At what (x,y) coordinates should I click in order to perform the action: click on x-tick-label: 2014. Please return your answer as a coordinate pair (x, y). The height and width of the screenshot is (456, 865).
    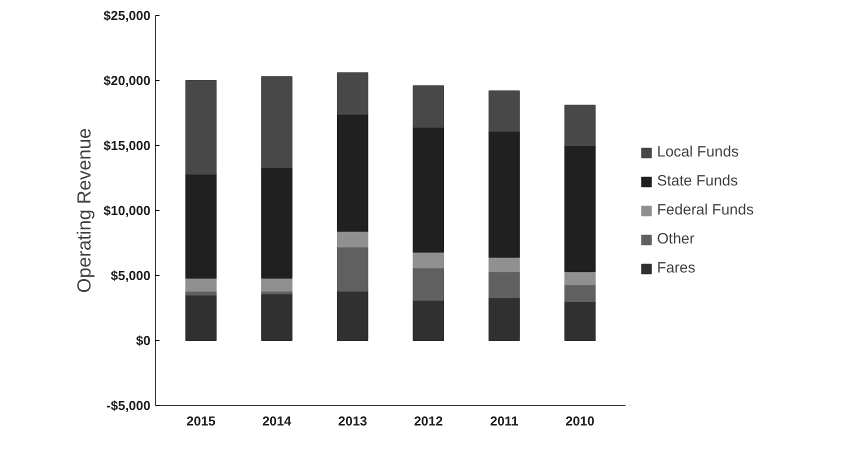
    Looking at the image, I should click on (277, 421).